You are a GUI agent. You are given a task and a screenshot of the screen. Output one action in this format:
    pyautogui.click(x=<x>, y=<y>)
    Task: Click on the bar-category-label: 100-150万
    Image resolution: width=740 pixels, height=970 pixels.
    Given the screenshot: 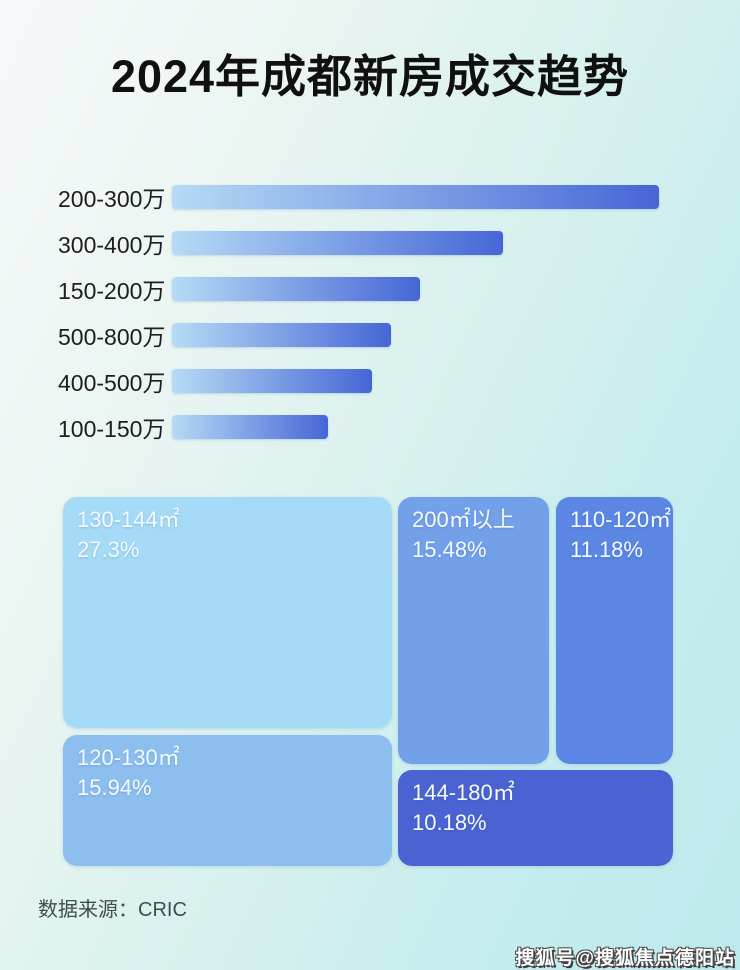 What is the action you would take?
    pyautogui.click(x=112, y=429)
    